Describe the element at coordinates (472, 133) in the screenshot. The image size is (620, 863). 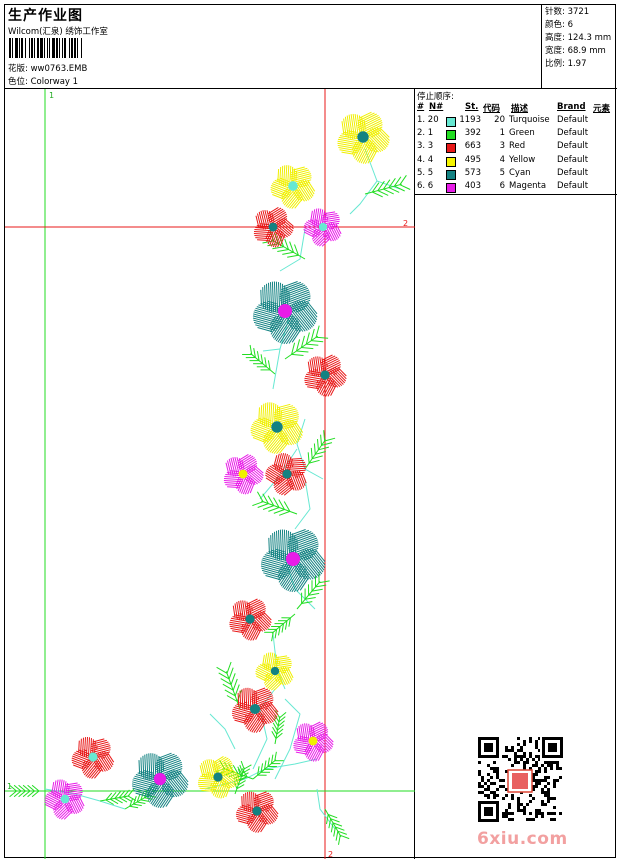
I see `row-stitches: 392` at that location.